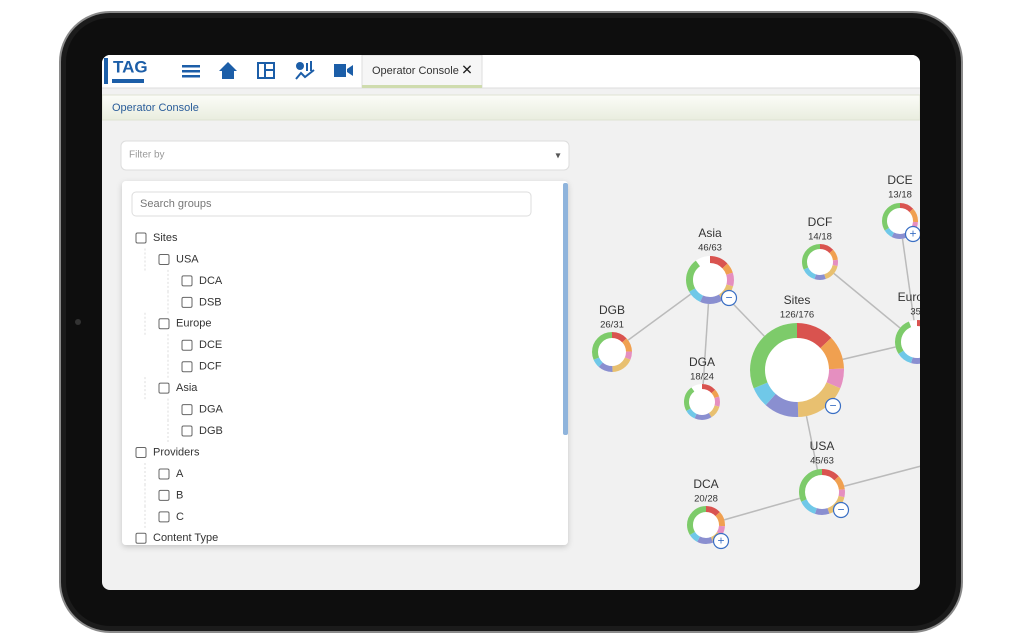 The height and width of the screenshot is (643, 1024). What do you see at coordinates (702, 362) in the screenshot?
I see `node-label: DGA` at bounding box center [702, 362].